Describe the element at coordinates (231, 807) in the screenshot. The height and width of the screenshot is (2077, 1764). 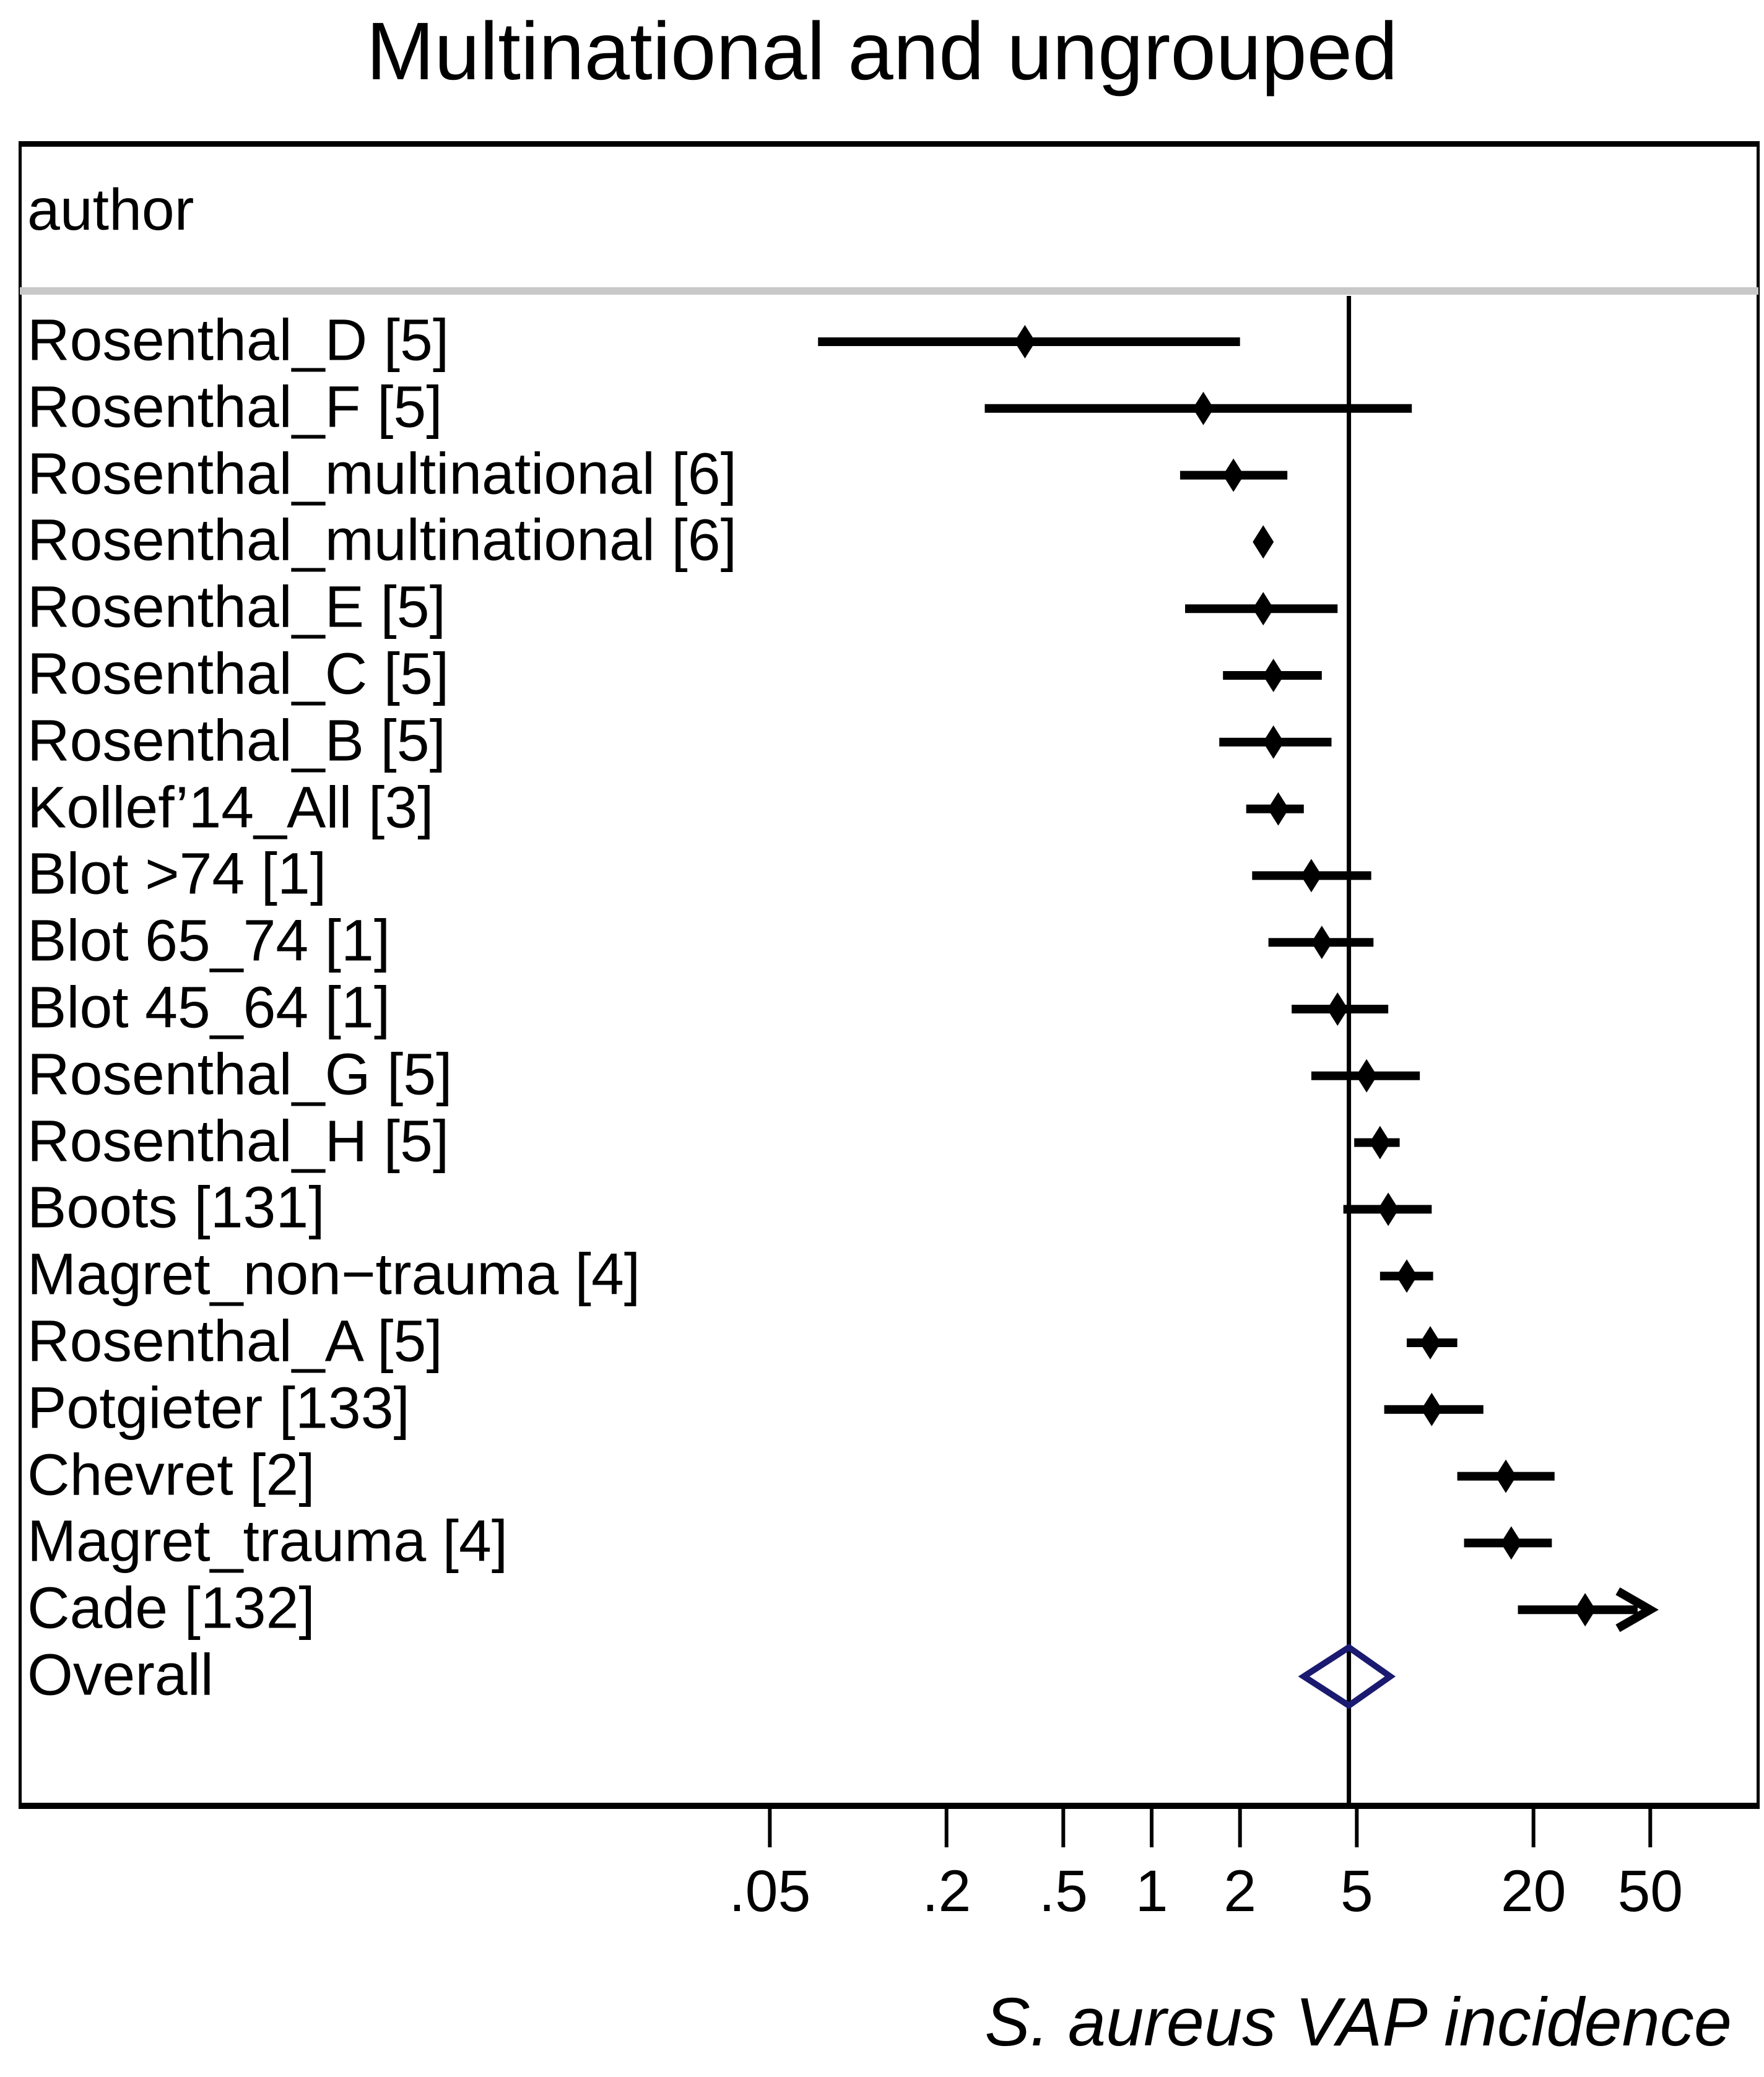
I see `study-label: Kollef’14_All [3]` at that location.